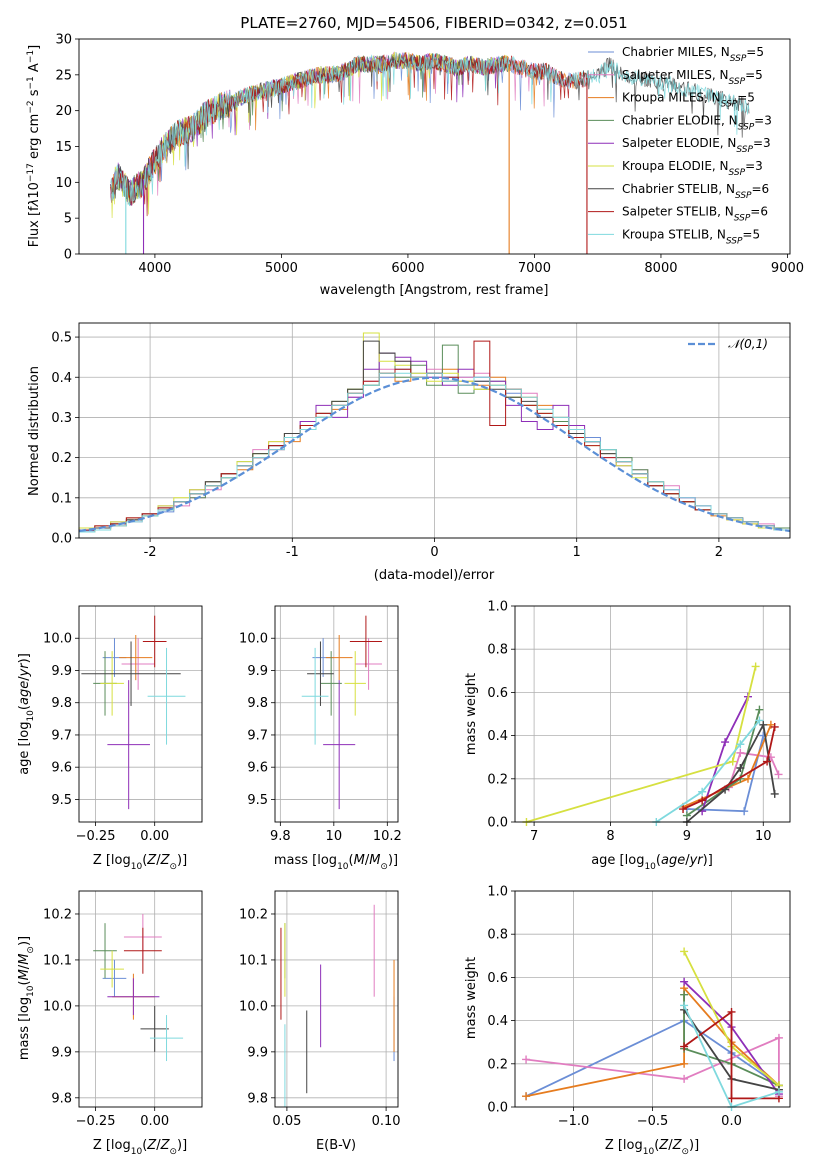 The width and height of the screenshot is (819, 1170). What do you see at coordinates (719, 552) in the screenshot?
I see `x-tick-label: 2` at bounding box center [719, 552].